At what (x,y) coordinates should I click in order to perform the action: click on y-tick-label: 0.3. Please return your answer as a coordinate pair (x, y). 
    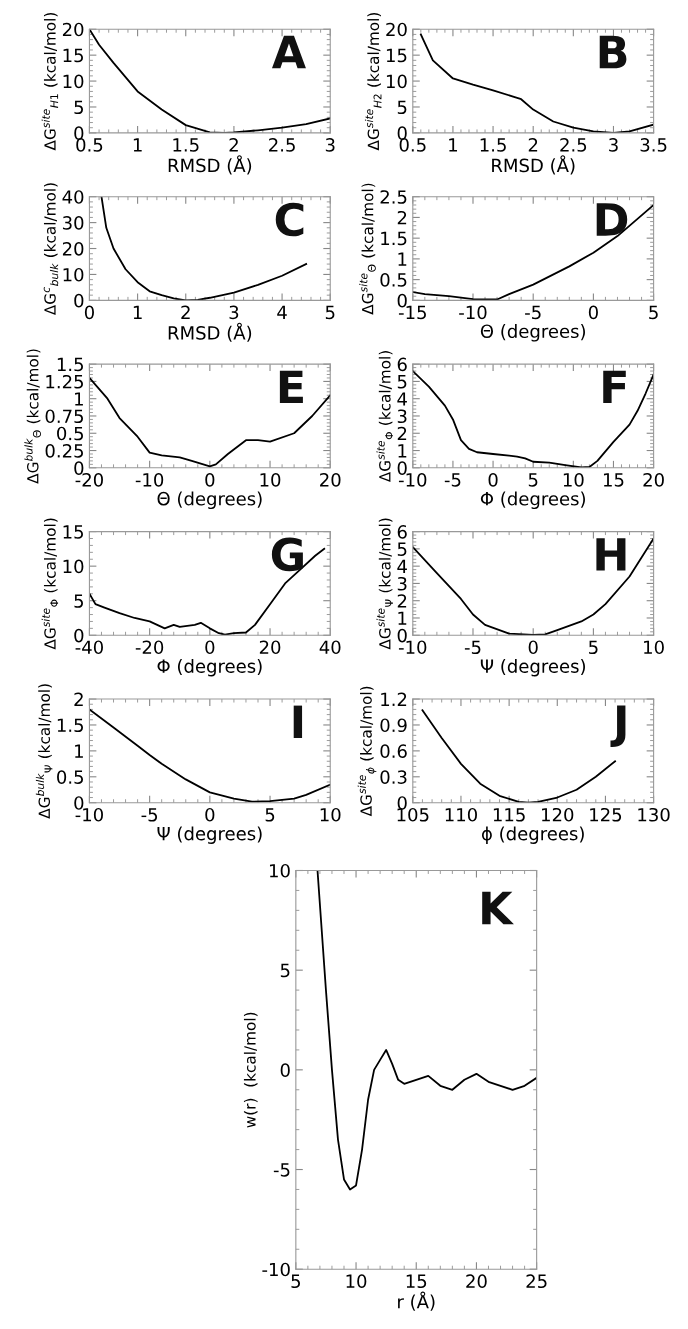
    Looking at the image, I should click on (393, 777).